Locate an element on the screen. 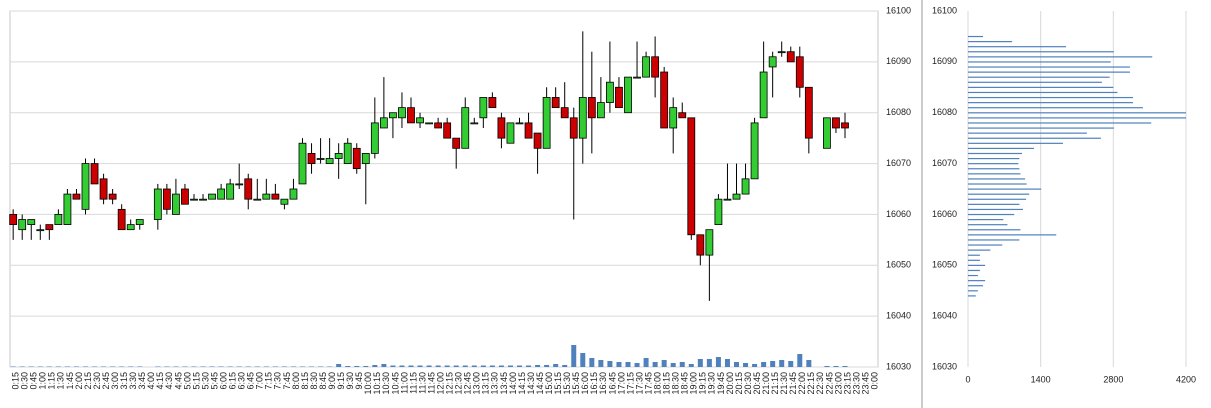 Image resolution: width=1211 pixels, height=408 pixels. x-tick-label: 14:45 is located at coordinates (540, 383).